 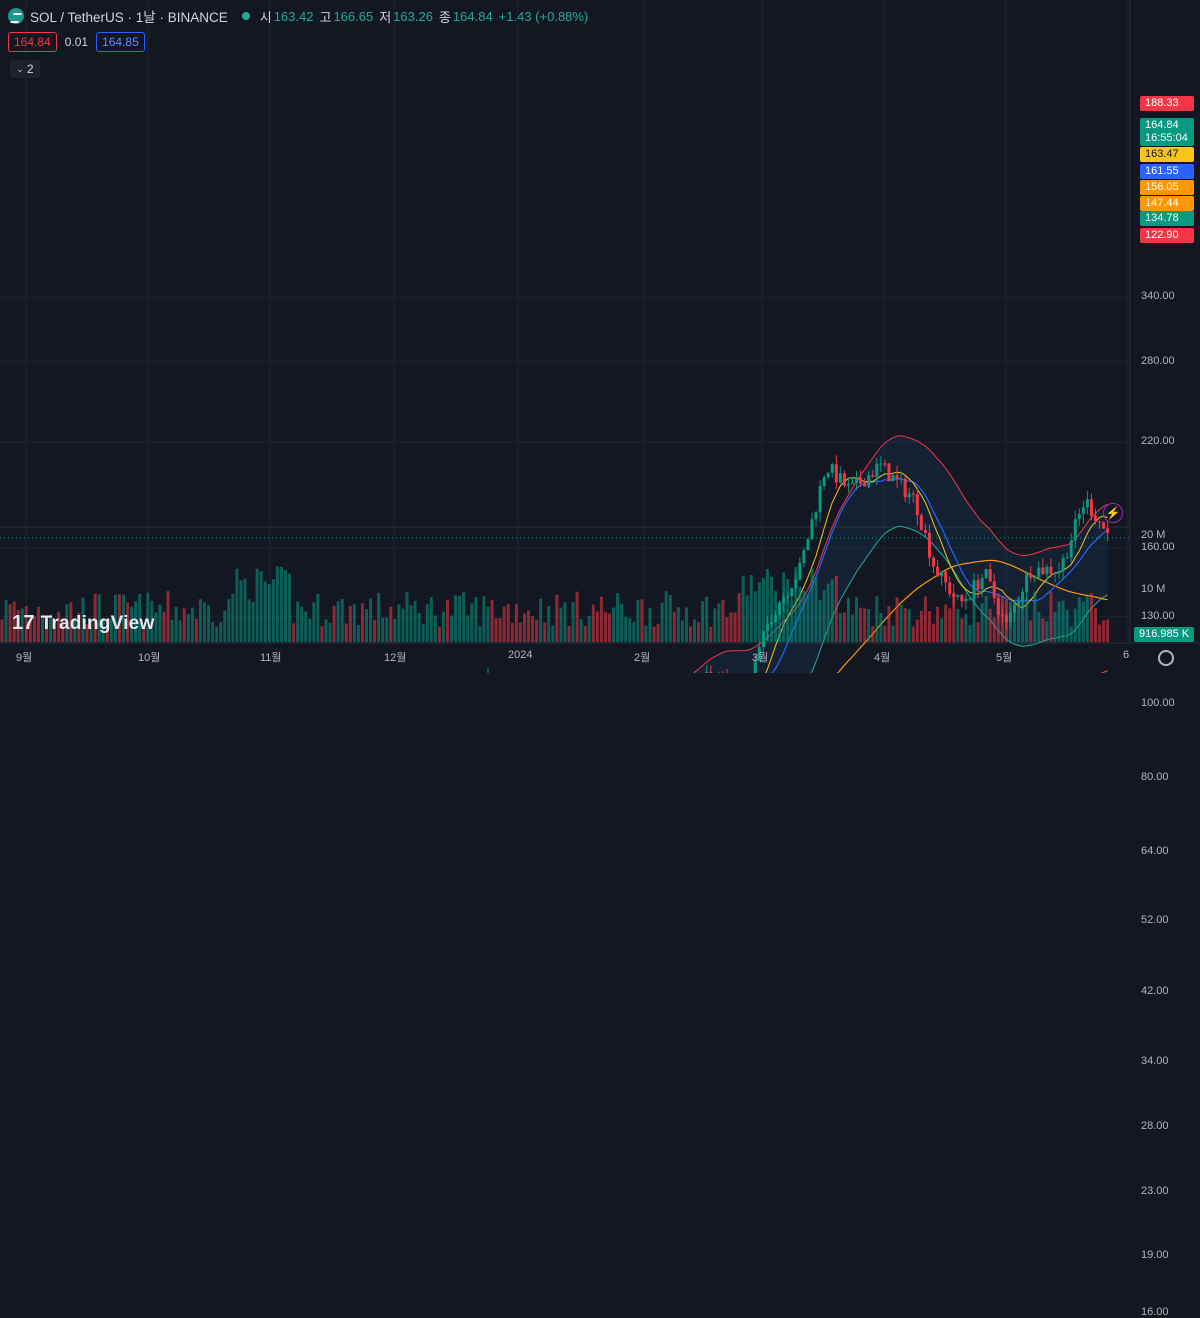 What do you see at coordinates (1155, 1061) in the screenshot?
I see `price-tick-label: 34.00` at bounding box center [1155, 1061].